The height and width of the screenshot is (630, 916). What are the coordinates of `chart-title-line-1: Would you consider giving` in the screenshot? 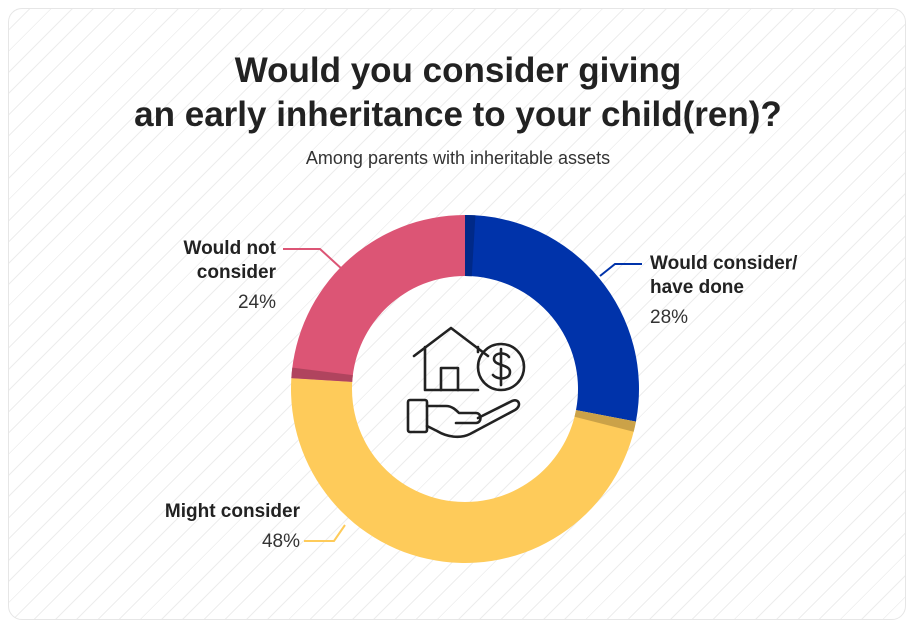 It's located at (458, 70).